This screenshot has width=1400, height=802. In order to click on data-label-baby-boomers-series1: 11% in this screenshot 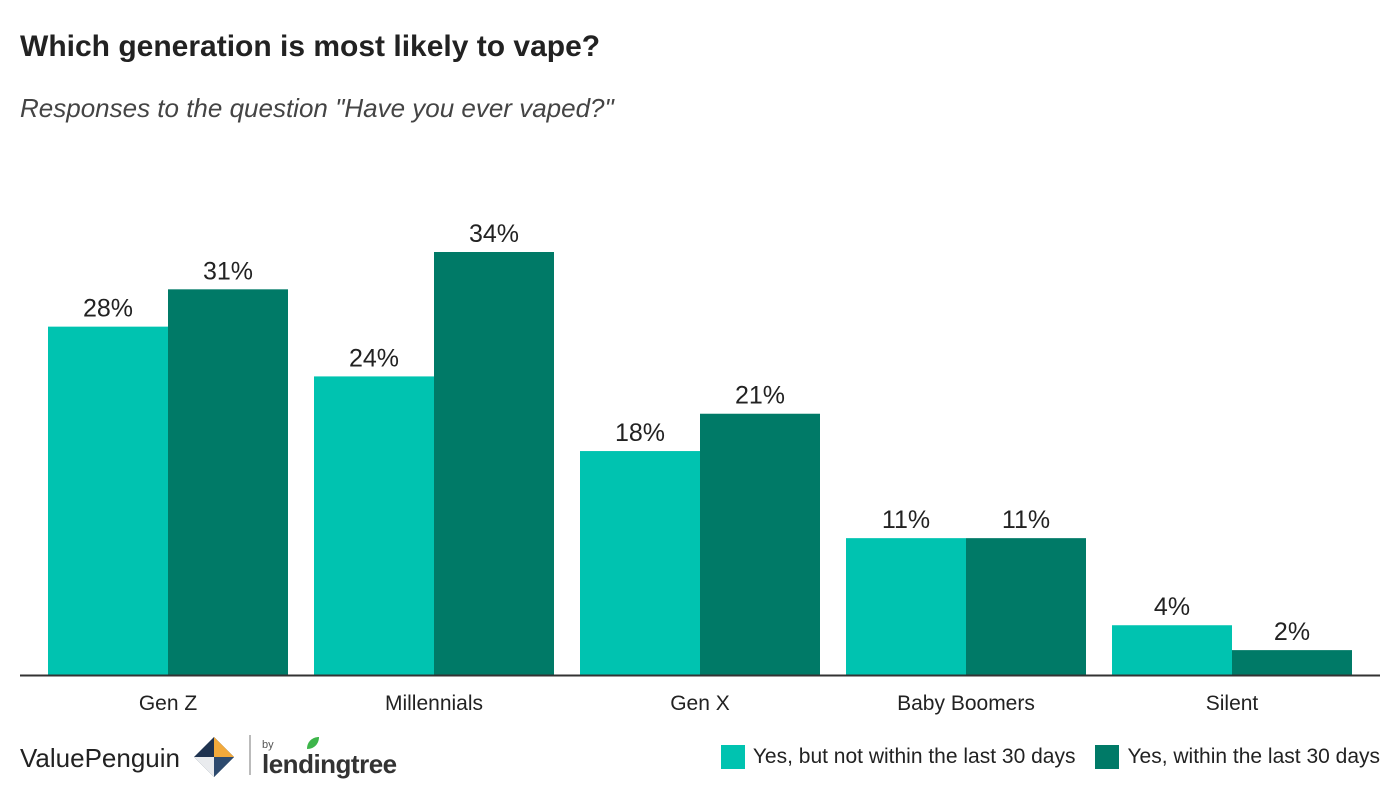, I will do `click(906, 520)`.